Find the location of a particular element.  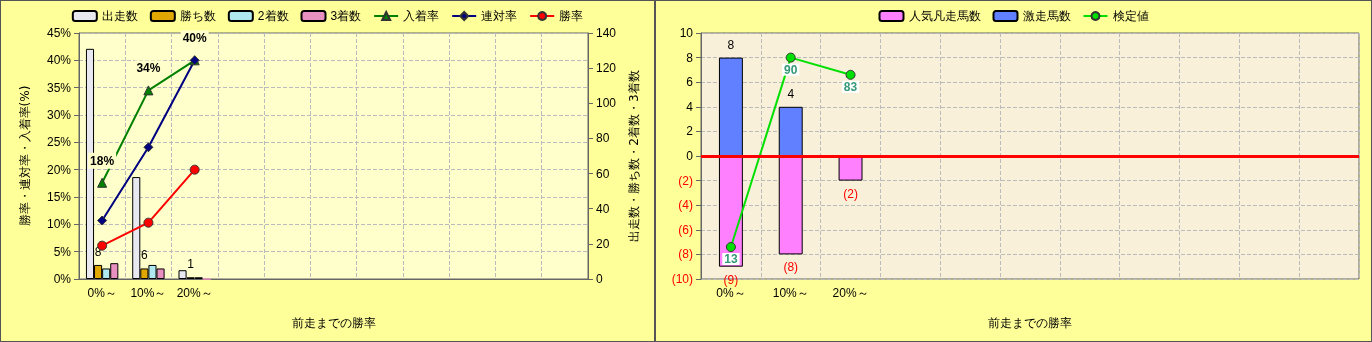

y-tick-label: 30% is located at coordinates (59, 115).